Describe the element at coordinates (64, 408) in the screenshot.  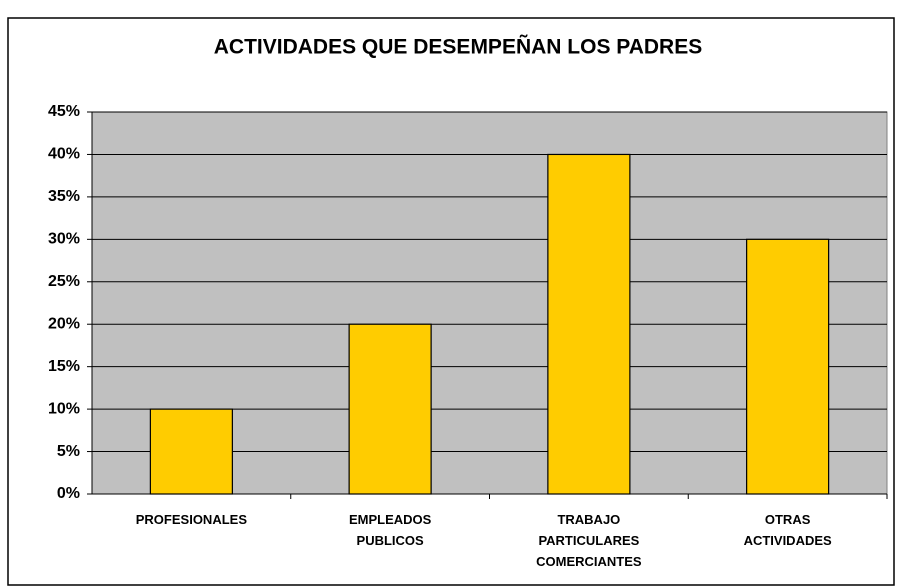
I see `y-tick-label: 10%` at that location.